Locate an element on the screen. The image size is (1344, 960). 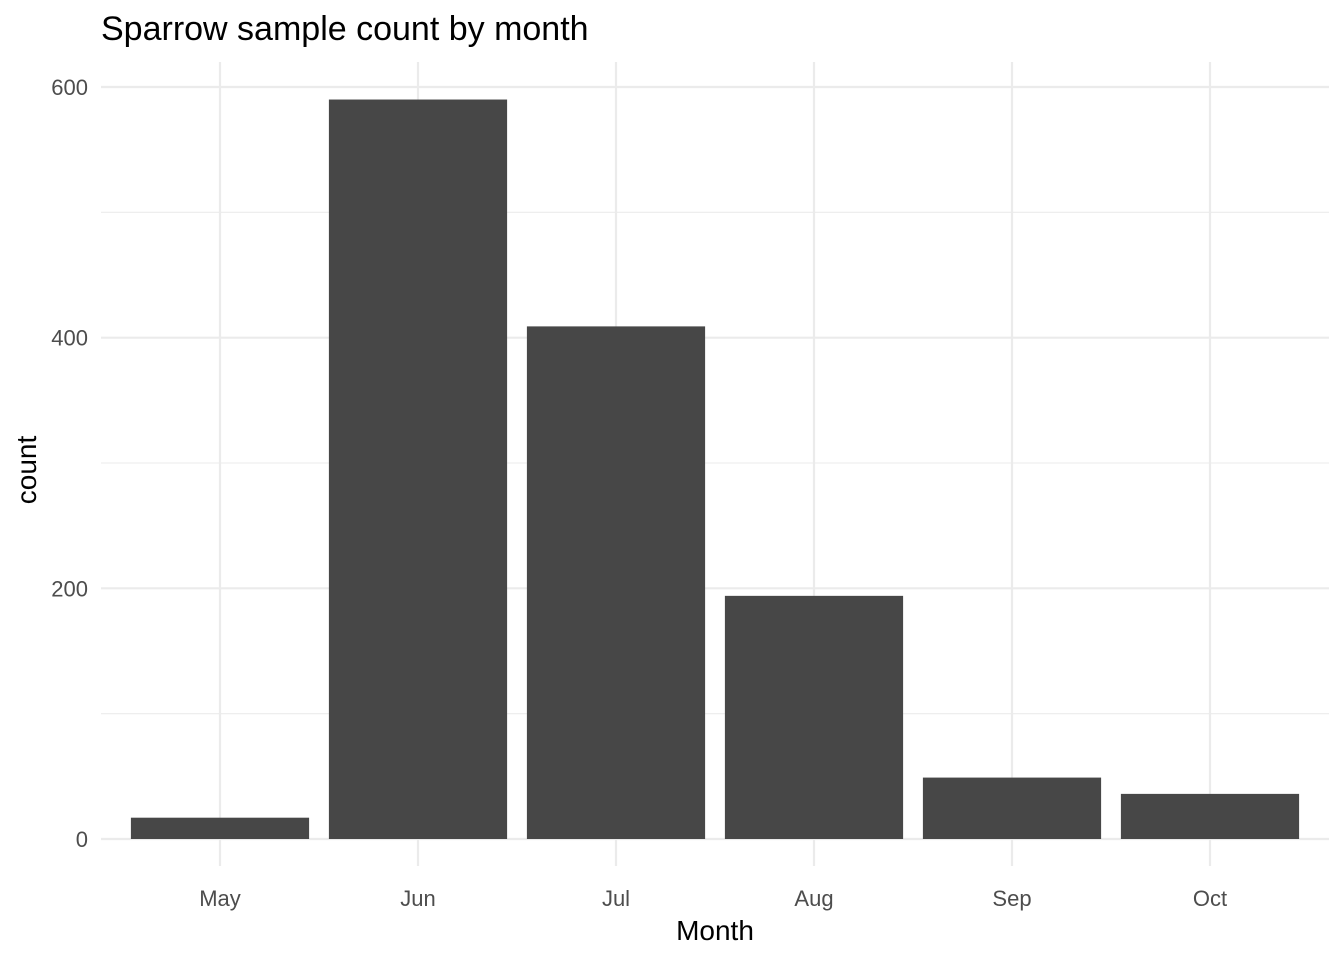
x-tick-label: Oct is located at coordinates (1210, 898).